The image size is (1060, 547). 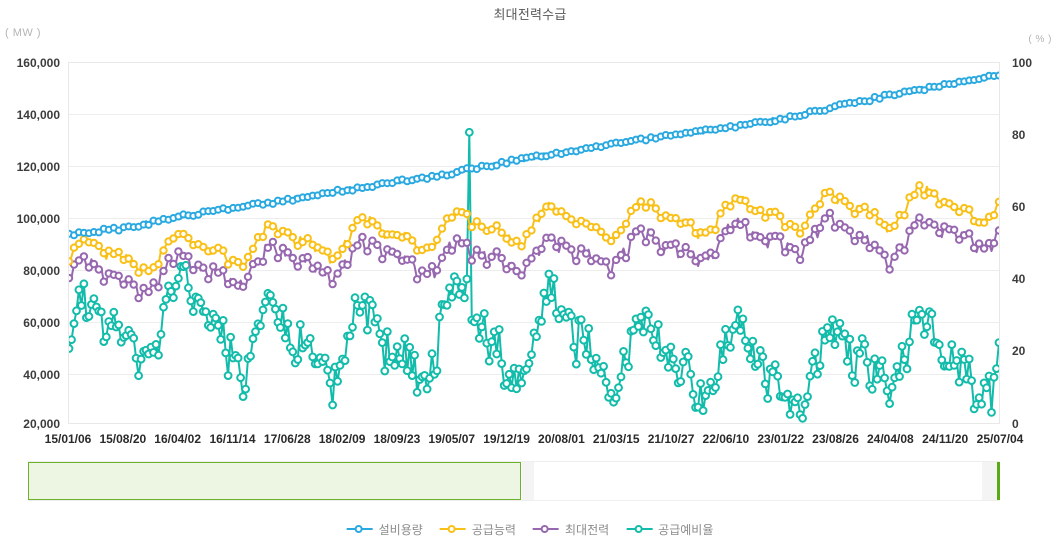 I want to click on x-axis-tick: 15/01/06, so click(x=68, y=439).